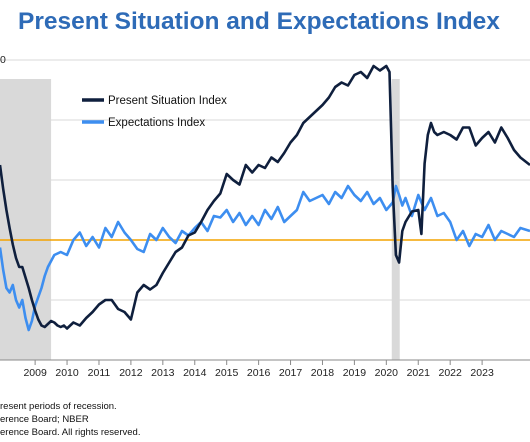 This screenshot has width=530, height=442. Describe the element at coordinates (355, 373) in the screenshot. I see `x-tick-label: 2019` at that location.